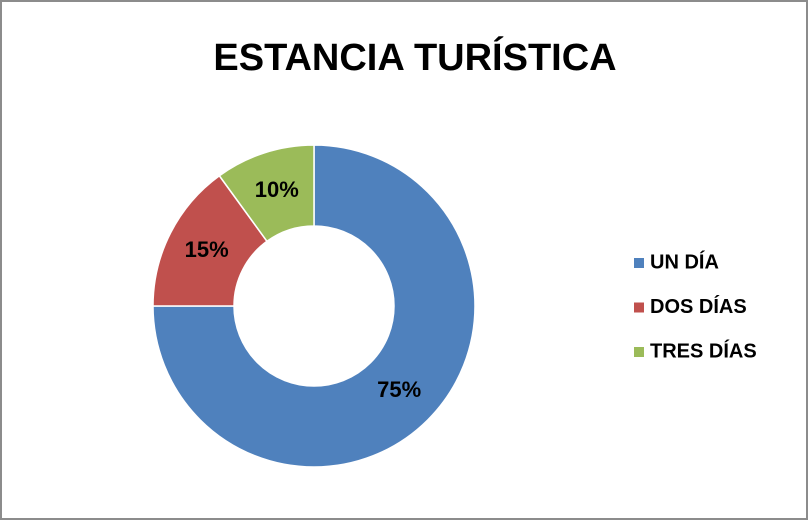  What do you see at coordinates (399, 389) in the screenshot?
I see `data-label: 75%` at bounding box center [399, 389].